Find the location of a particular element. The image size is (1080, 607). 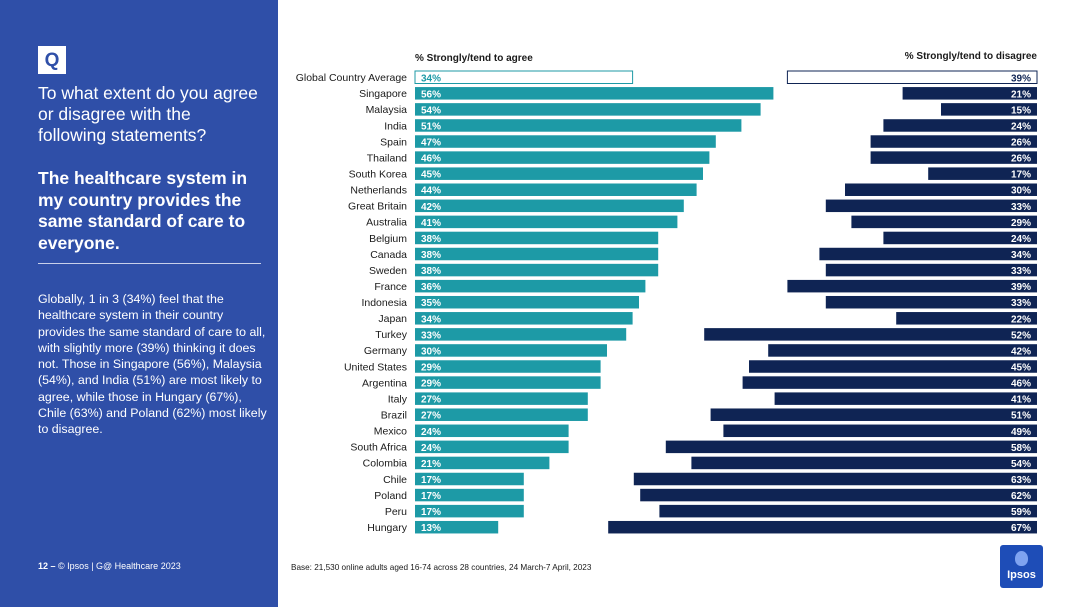

disagree-value-label: 21% is located at coordinates (1021, 94).